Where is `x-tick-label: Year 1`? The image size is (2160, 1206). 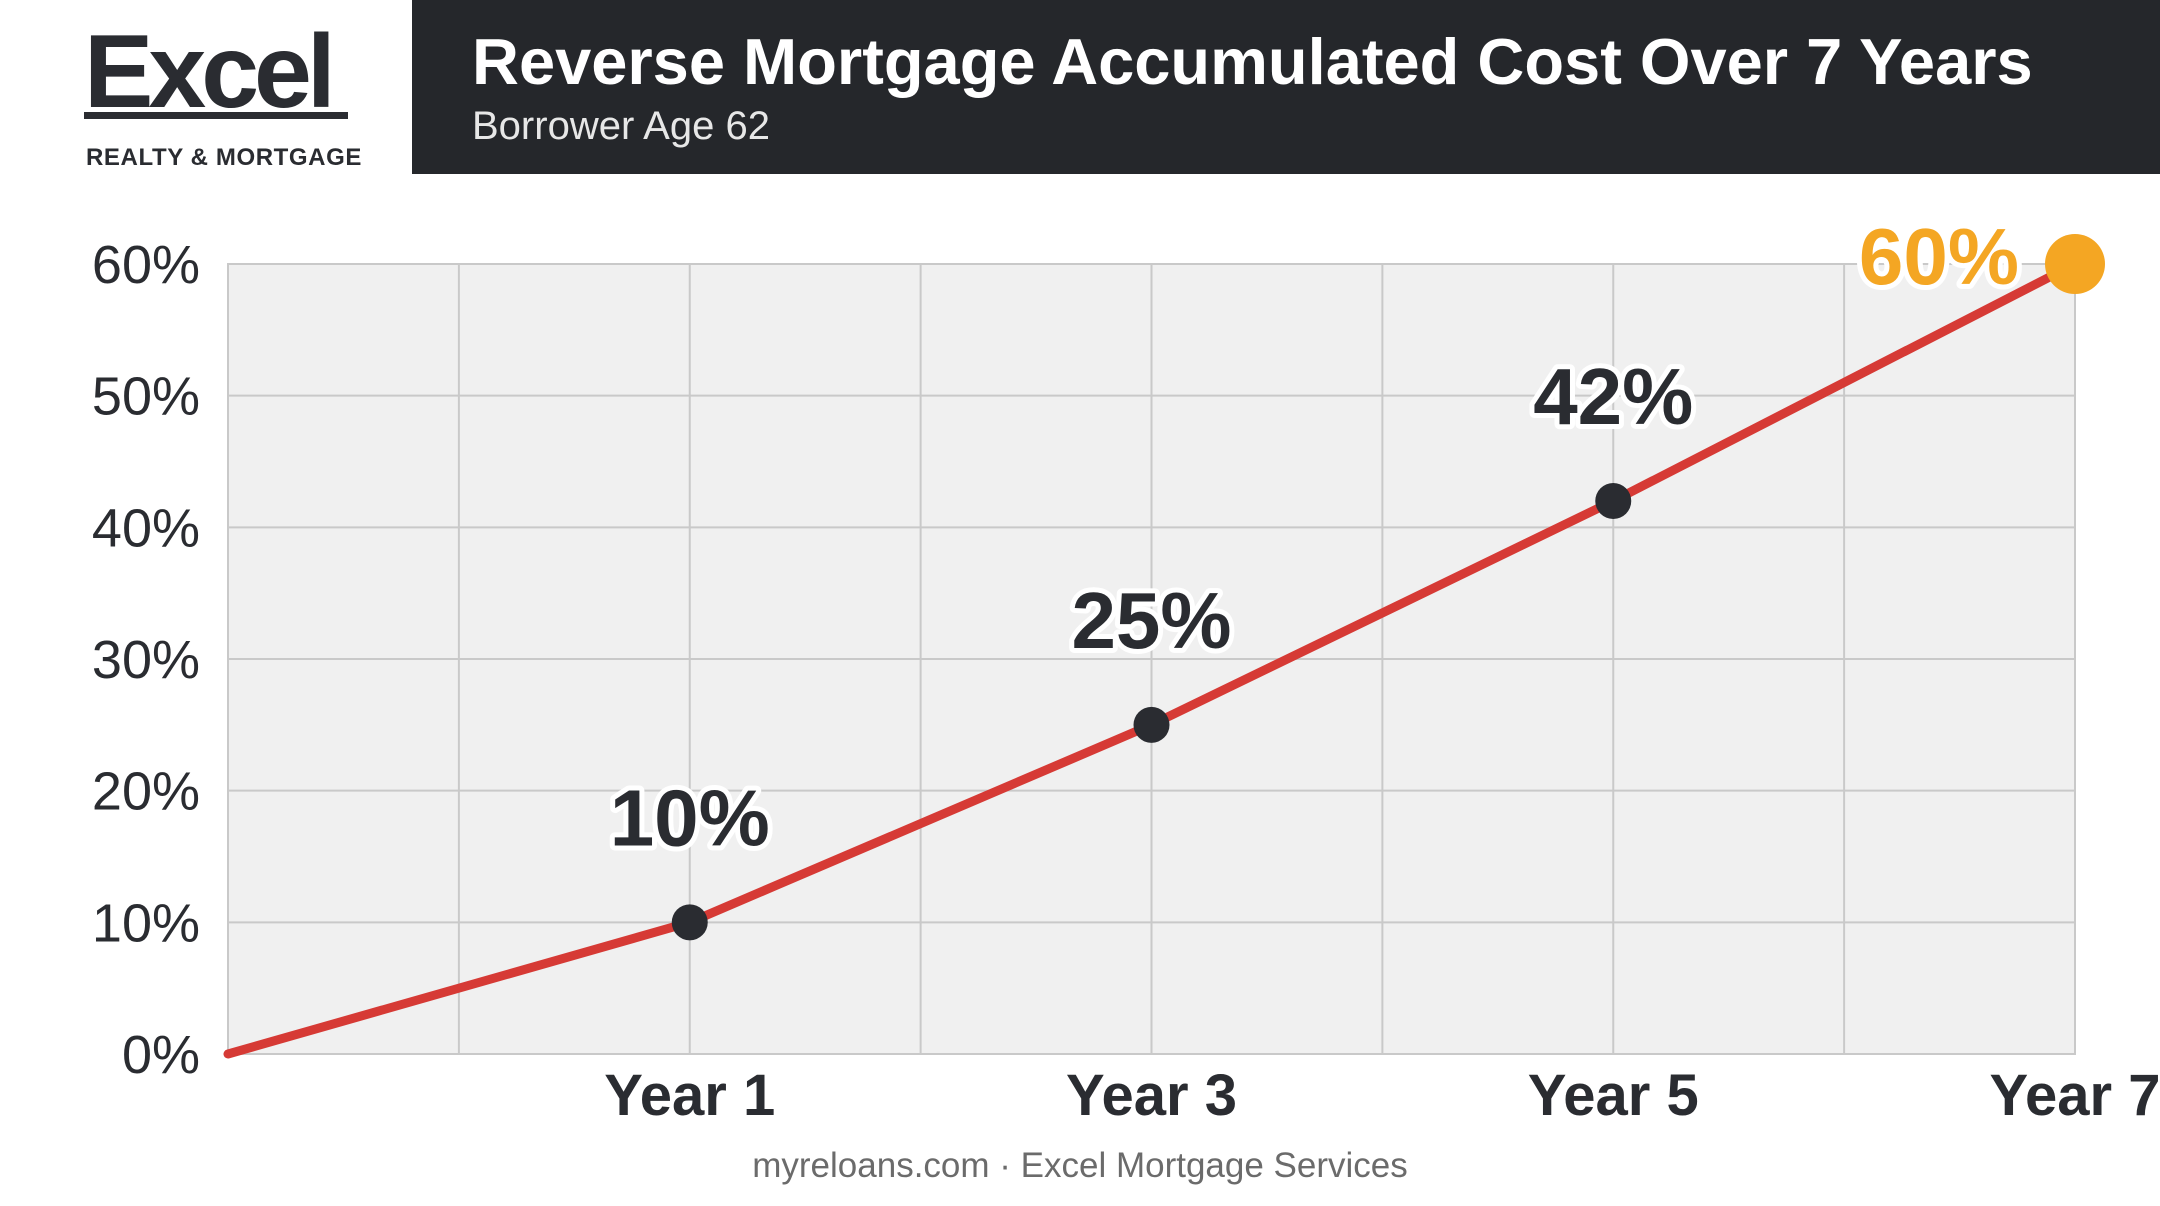 x-tick-label: Year 1 is located at coordinates (689, 1095).